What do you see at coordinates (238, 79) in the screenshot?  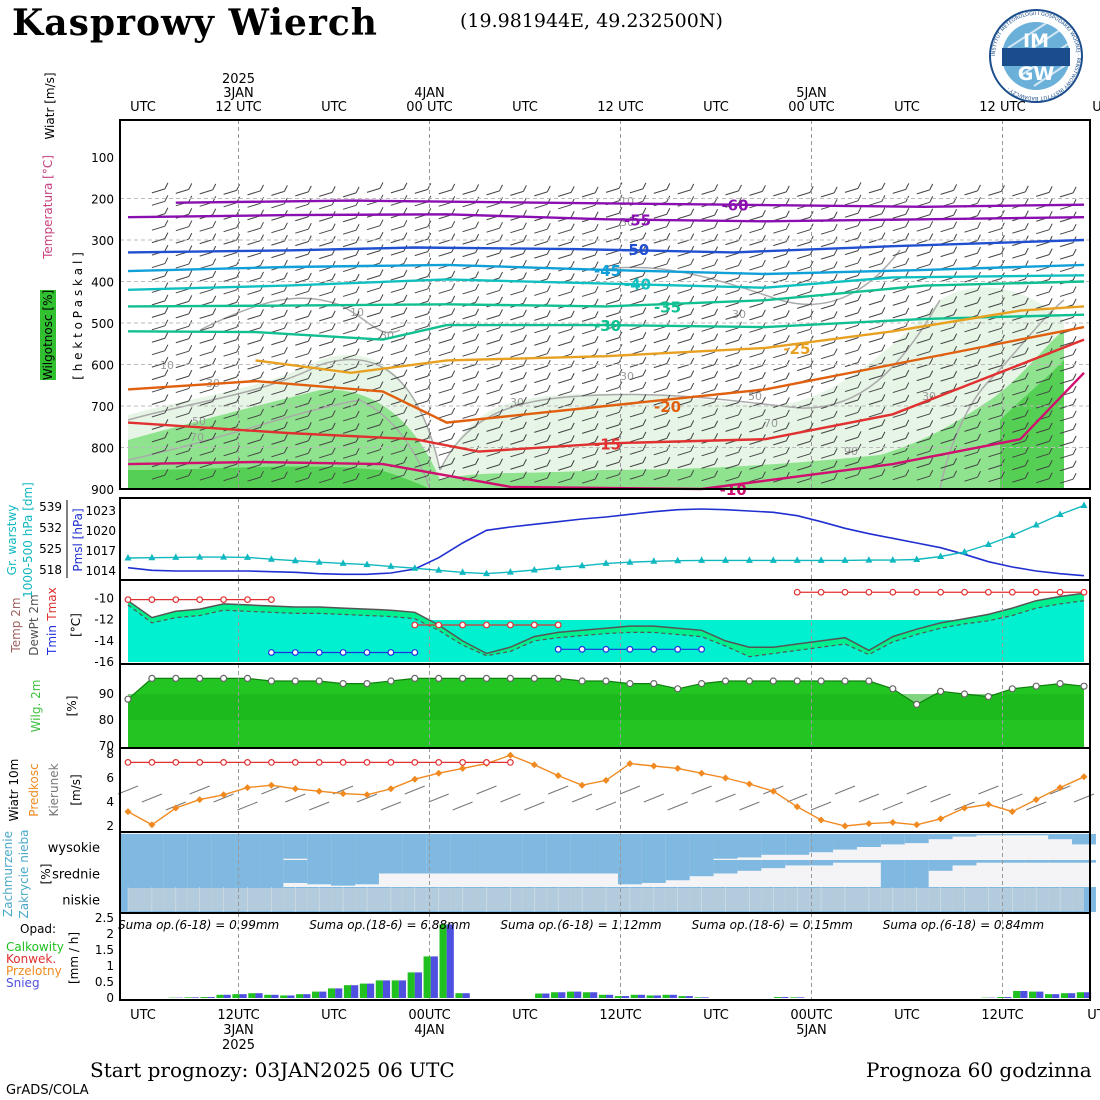 I see `day-label-top: 2025` at bounding box center [238, 79].